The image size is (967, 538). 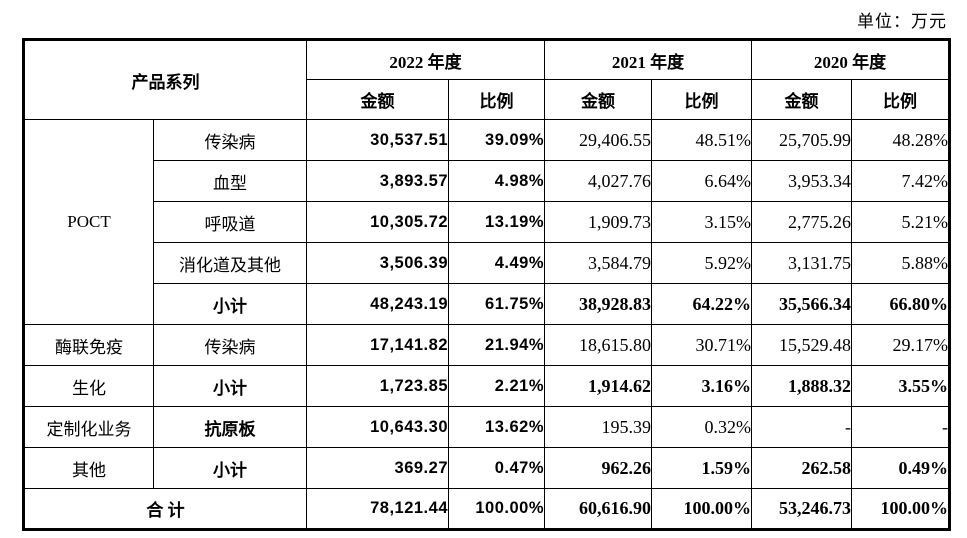 I want to click on amount-2020-cell: 3,953.34, so click(x=801, y=181).